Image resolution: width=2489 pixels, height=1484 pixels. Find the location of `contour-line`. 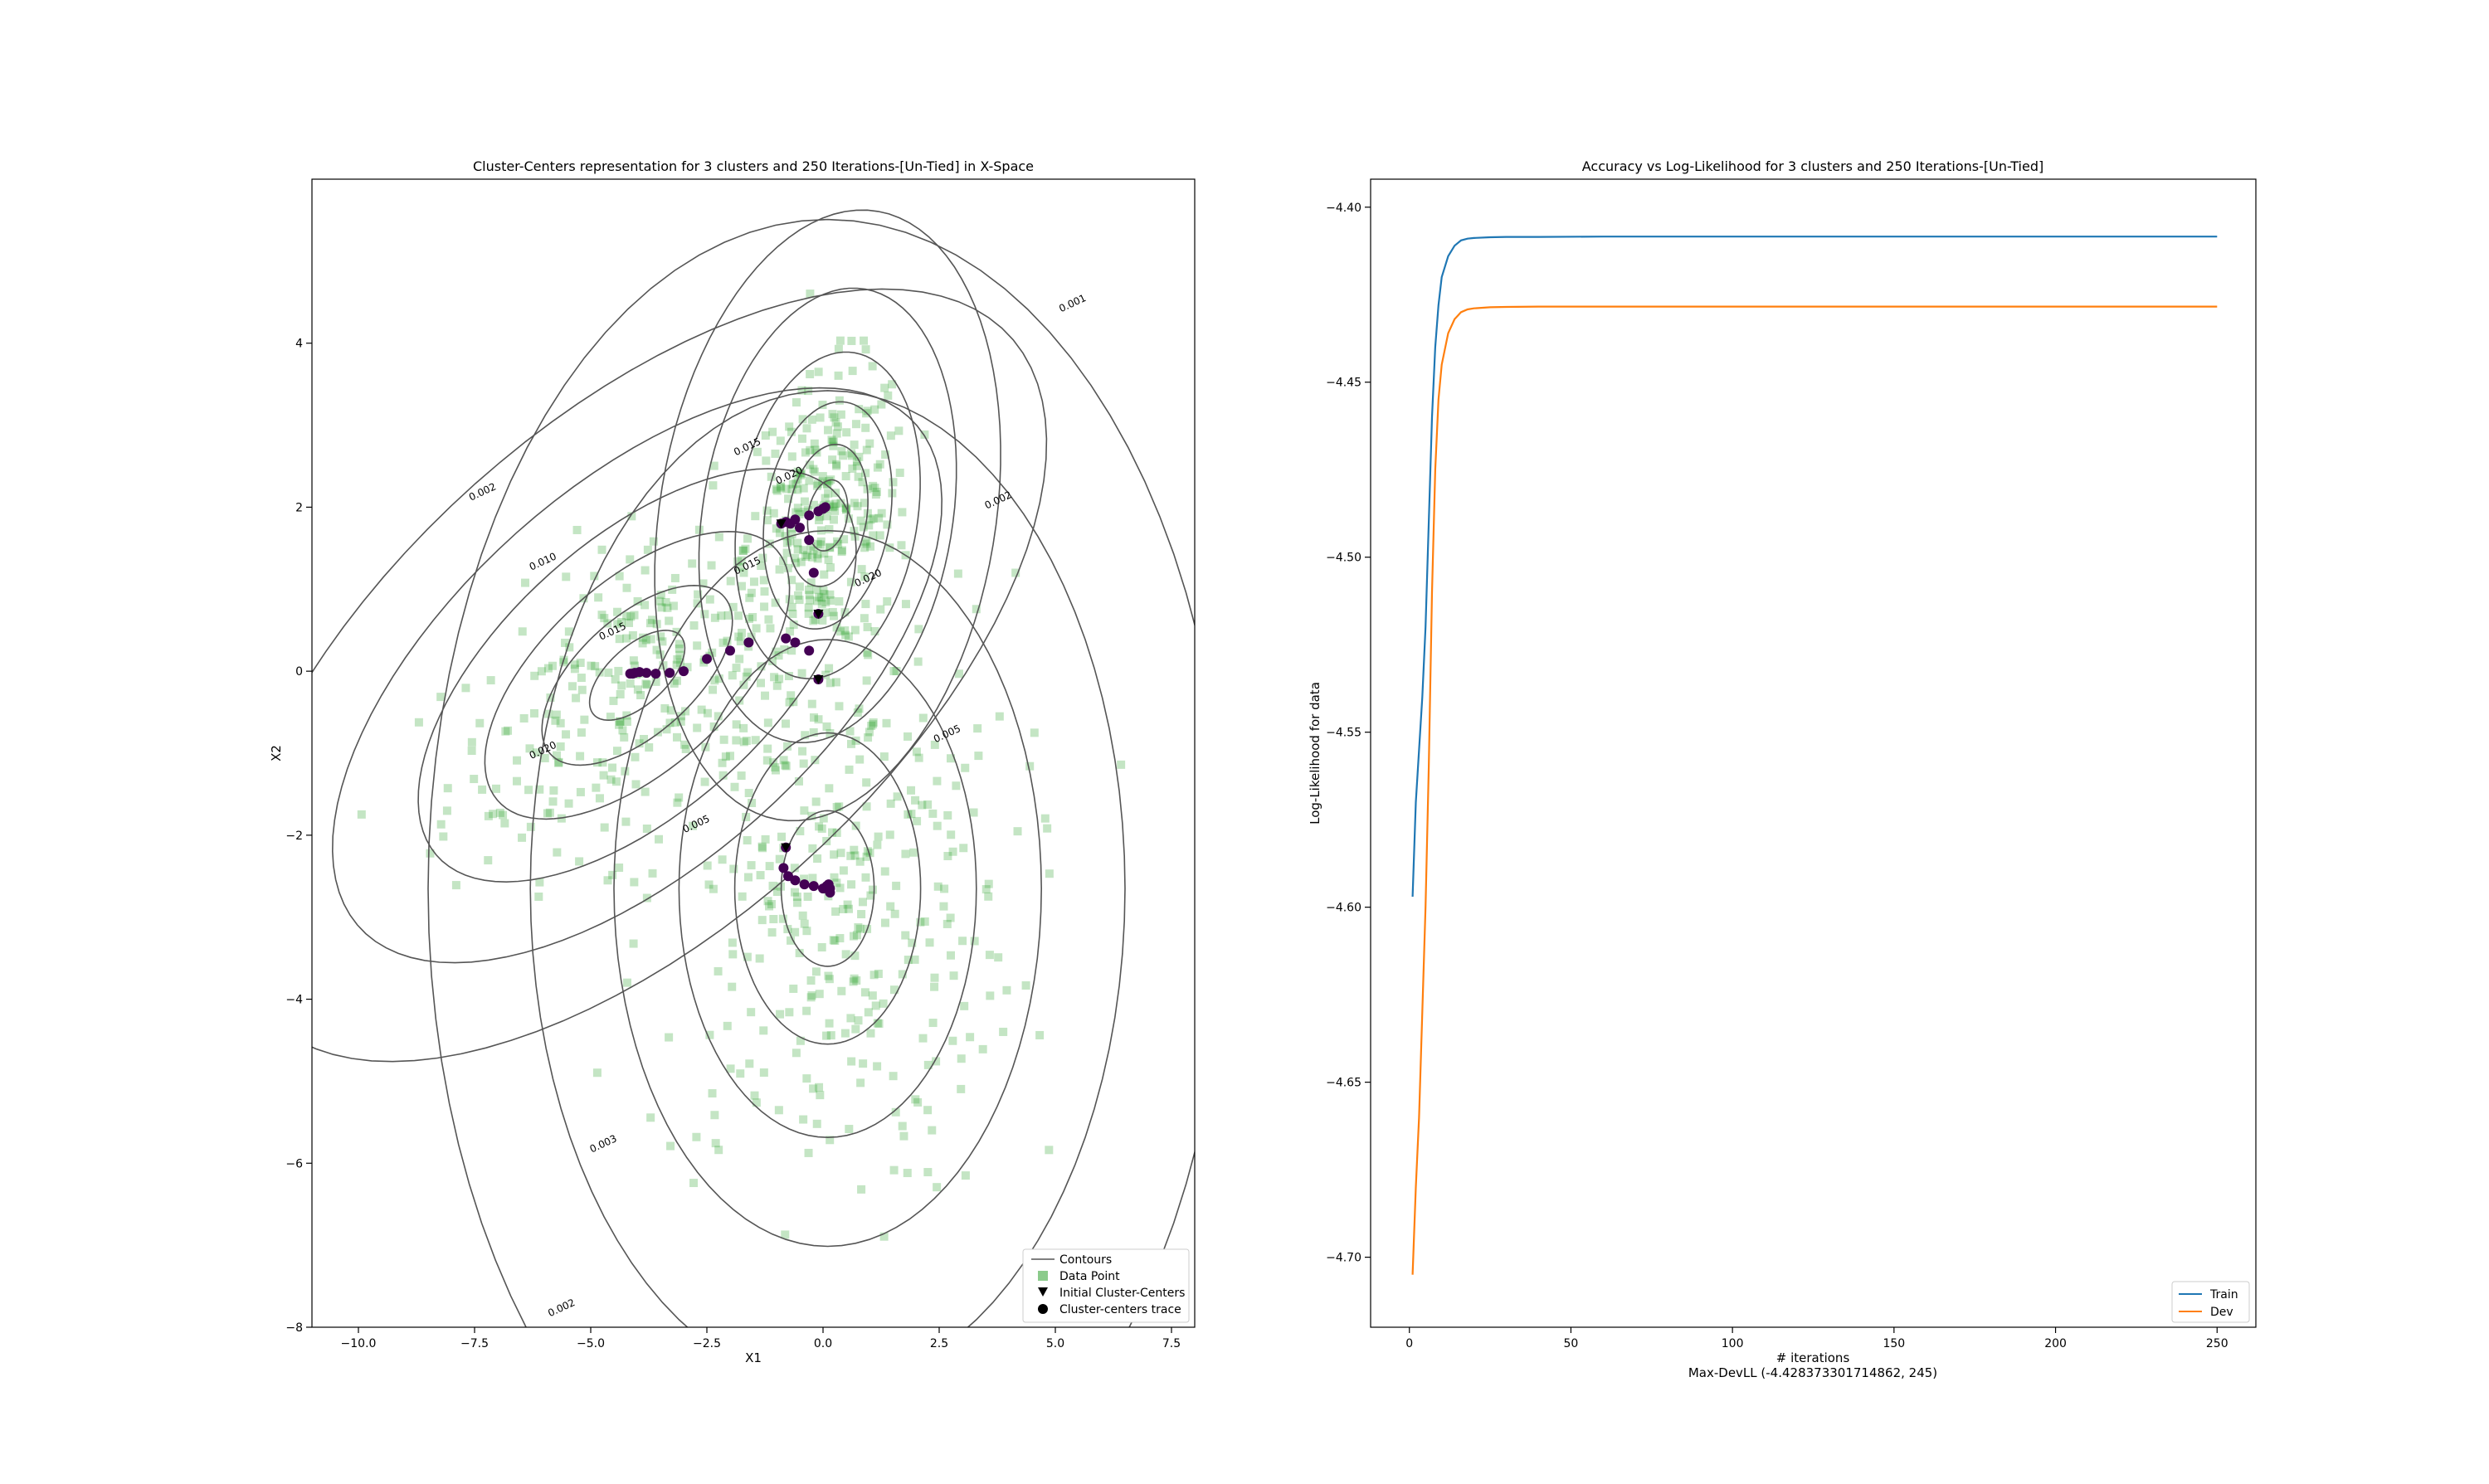

contour-line is located at coordinates (828, 515).